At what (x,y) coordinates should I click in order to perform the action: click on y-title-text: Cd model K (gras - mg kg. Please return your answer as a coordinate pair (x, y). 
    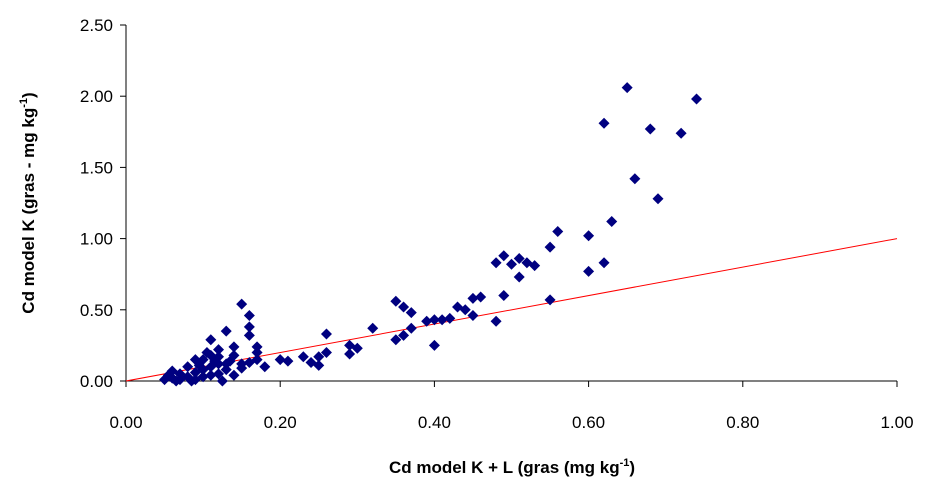
    Looking at the image, I should click on (28, 211).